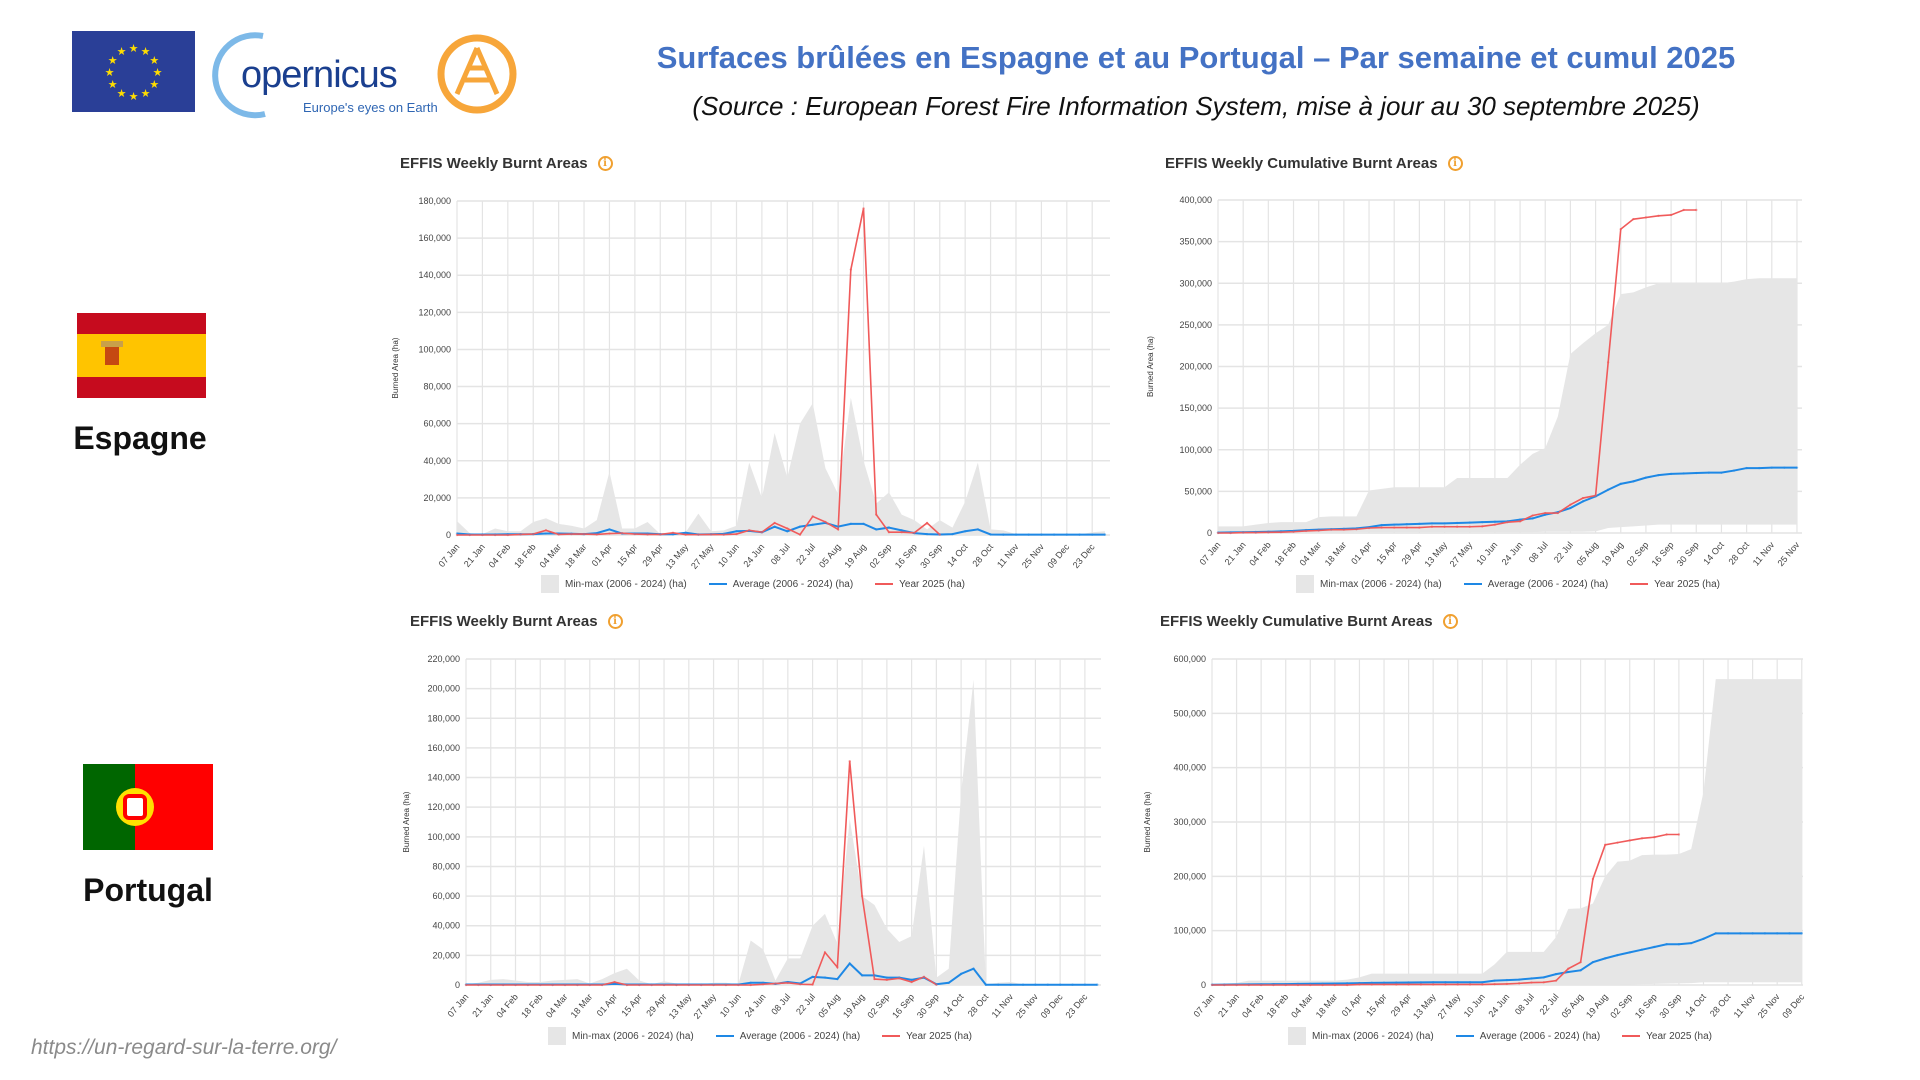  Describe the element at coordinates (1621, 1006) in the screenshot. I see `x-tick-label: 02 Sep` at that location.